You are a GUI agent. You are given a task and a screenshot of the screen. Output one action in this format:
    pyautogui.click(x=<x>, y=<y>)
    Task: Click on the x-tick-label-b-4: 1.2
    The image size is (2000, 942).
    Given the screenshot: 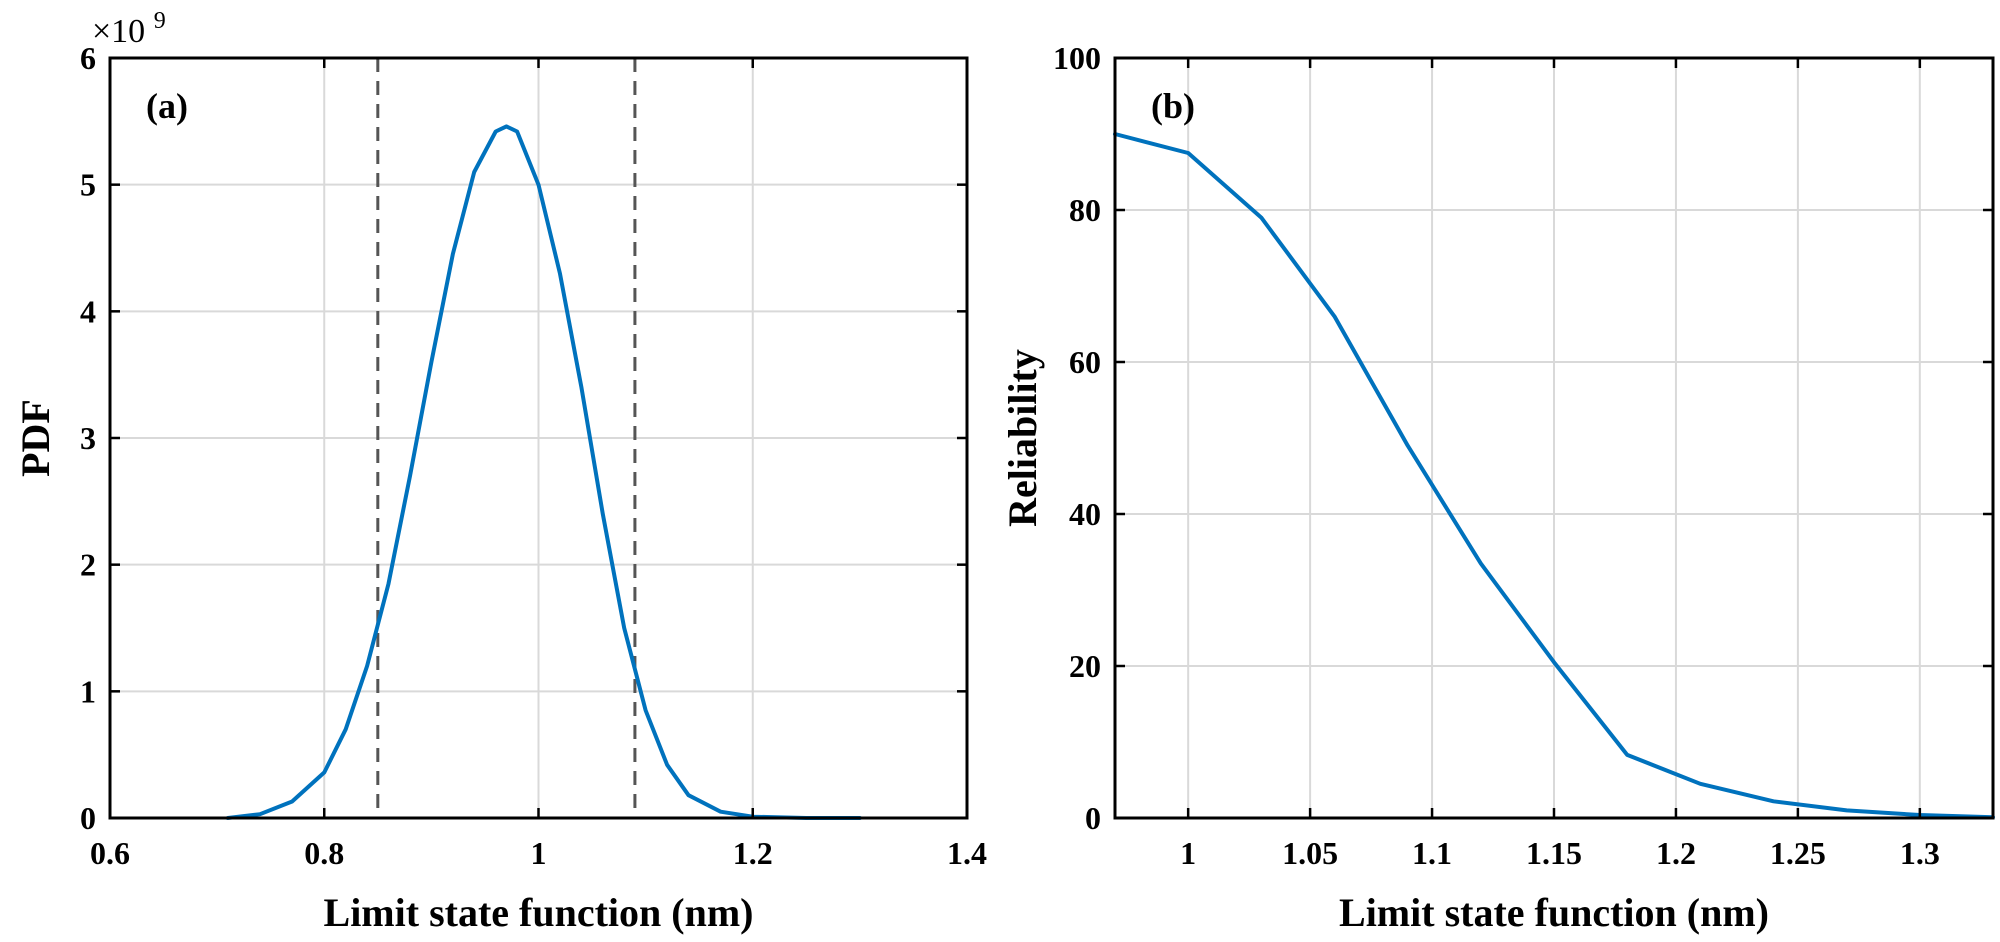 What is the action you would take?
    pyautogui.click(x=1676, y=853)
    